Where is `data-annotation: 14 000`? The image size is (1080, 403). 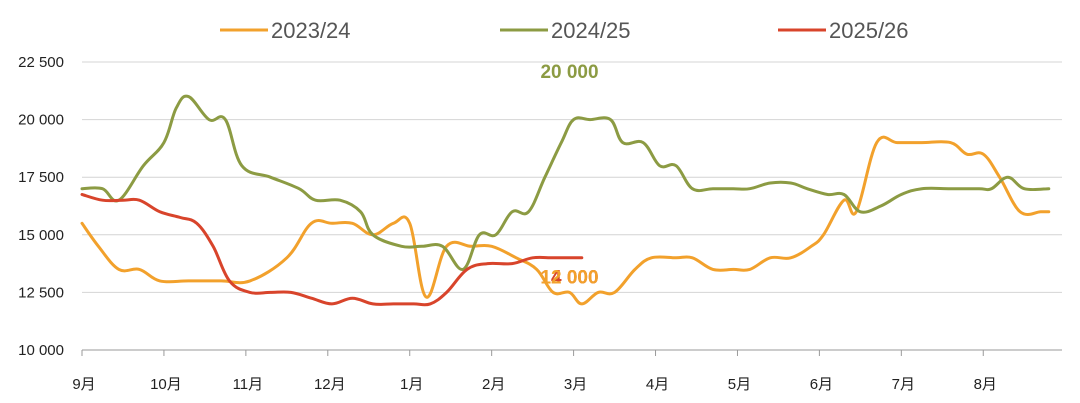
data-annotation: 14 000 is located at coordinates (569, 277).